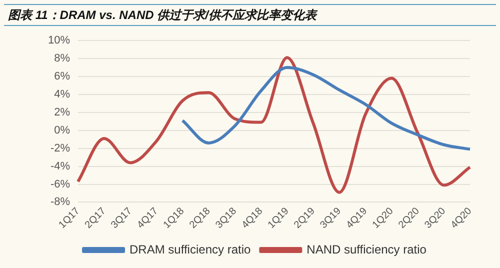 The image size is (500, 268). Describe the element at coordinates (59, 40) in the screenshot. I see `y-tick-label: 10%` at that location.